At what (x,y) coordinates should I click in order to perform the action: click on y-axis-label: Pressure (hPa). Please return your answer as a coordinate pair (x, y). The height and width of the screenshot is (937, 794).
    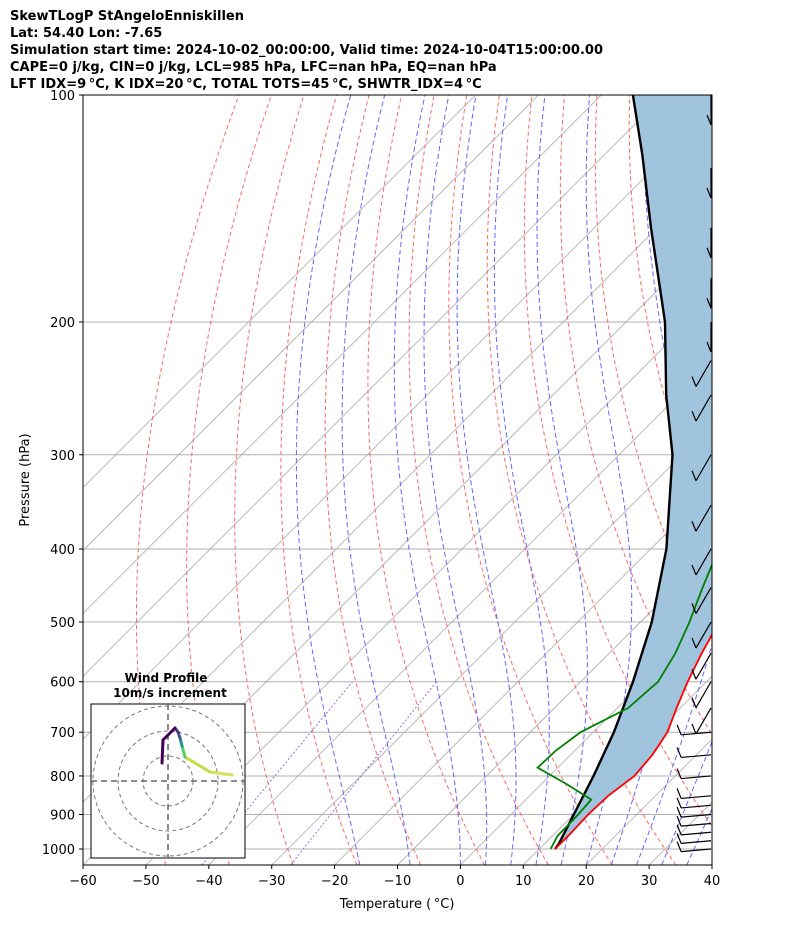
    Looking at the image, I should click on (25, 479).